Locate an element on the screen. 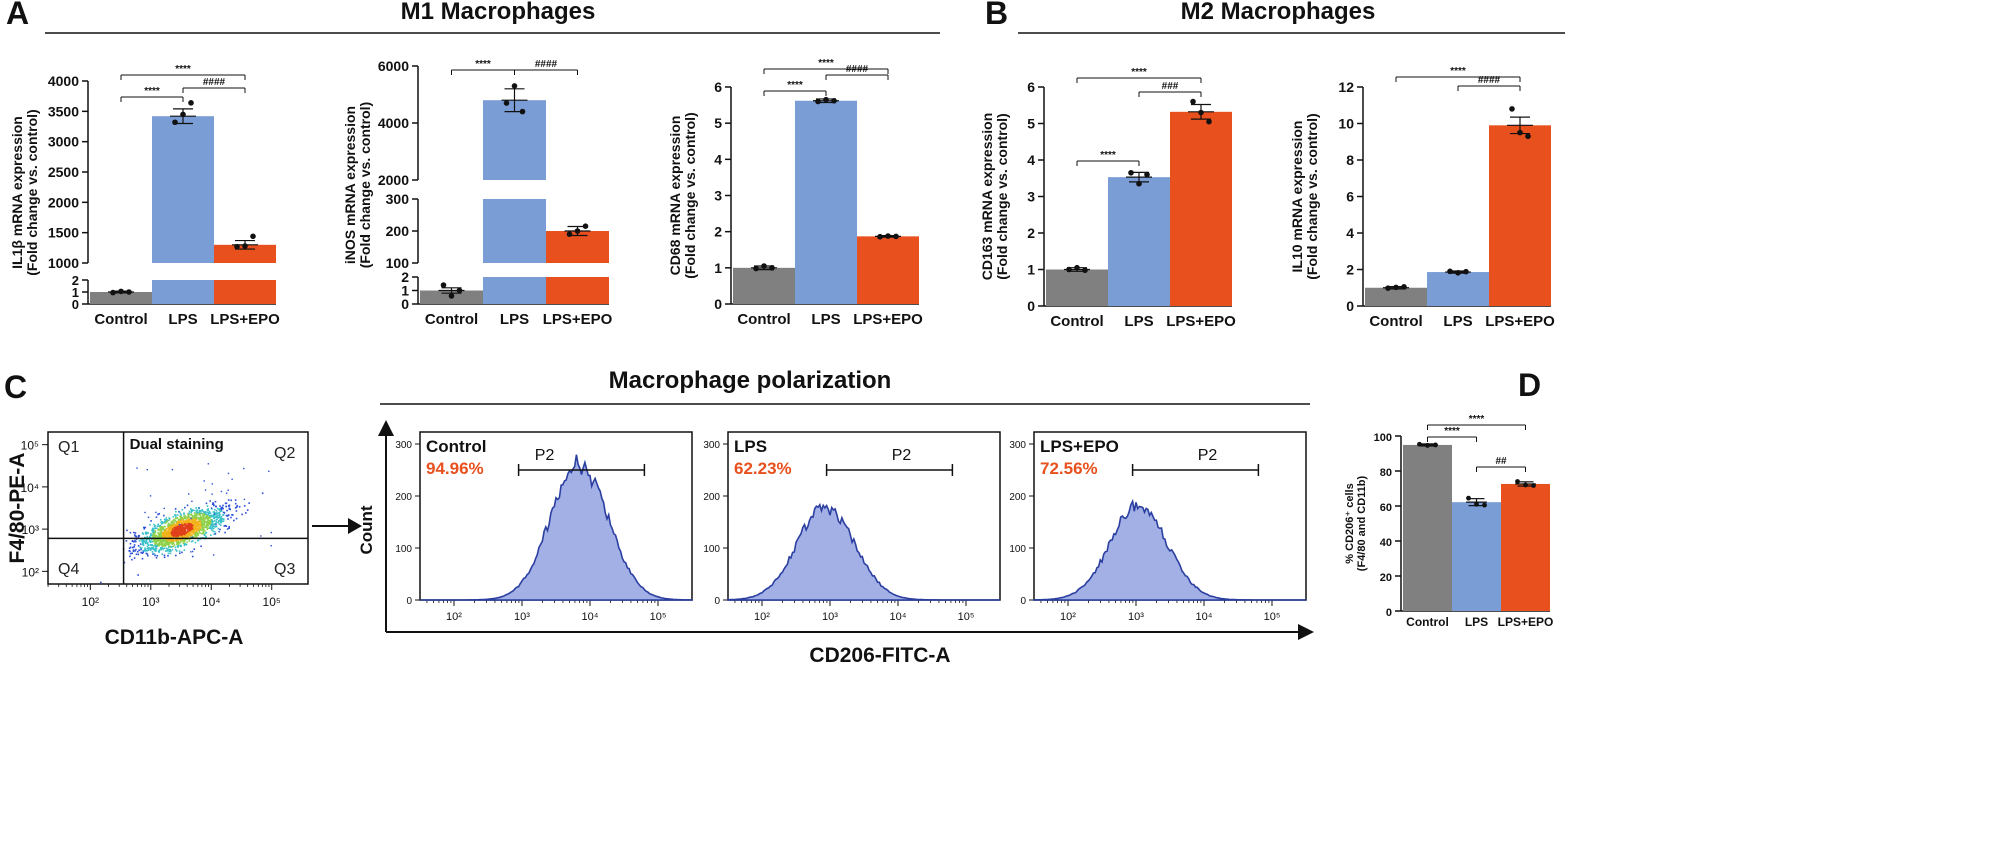 This screenshot has width=1996, height=841. bar-control is located at coordinates (1396, 296).